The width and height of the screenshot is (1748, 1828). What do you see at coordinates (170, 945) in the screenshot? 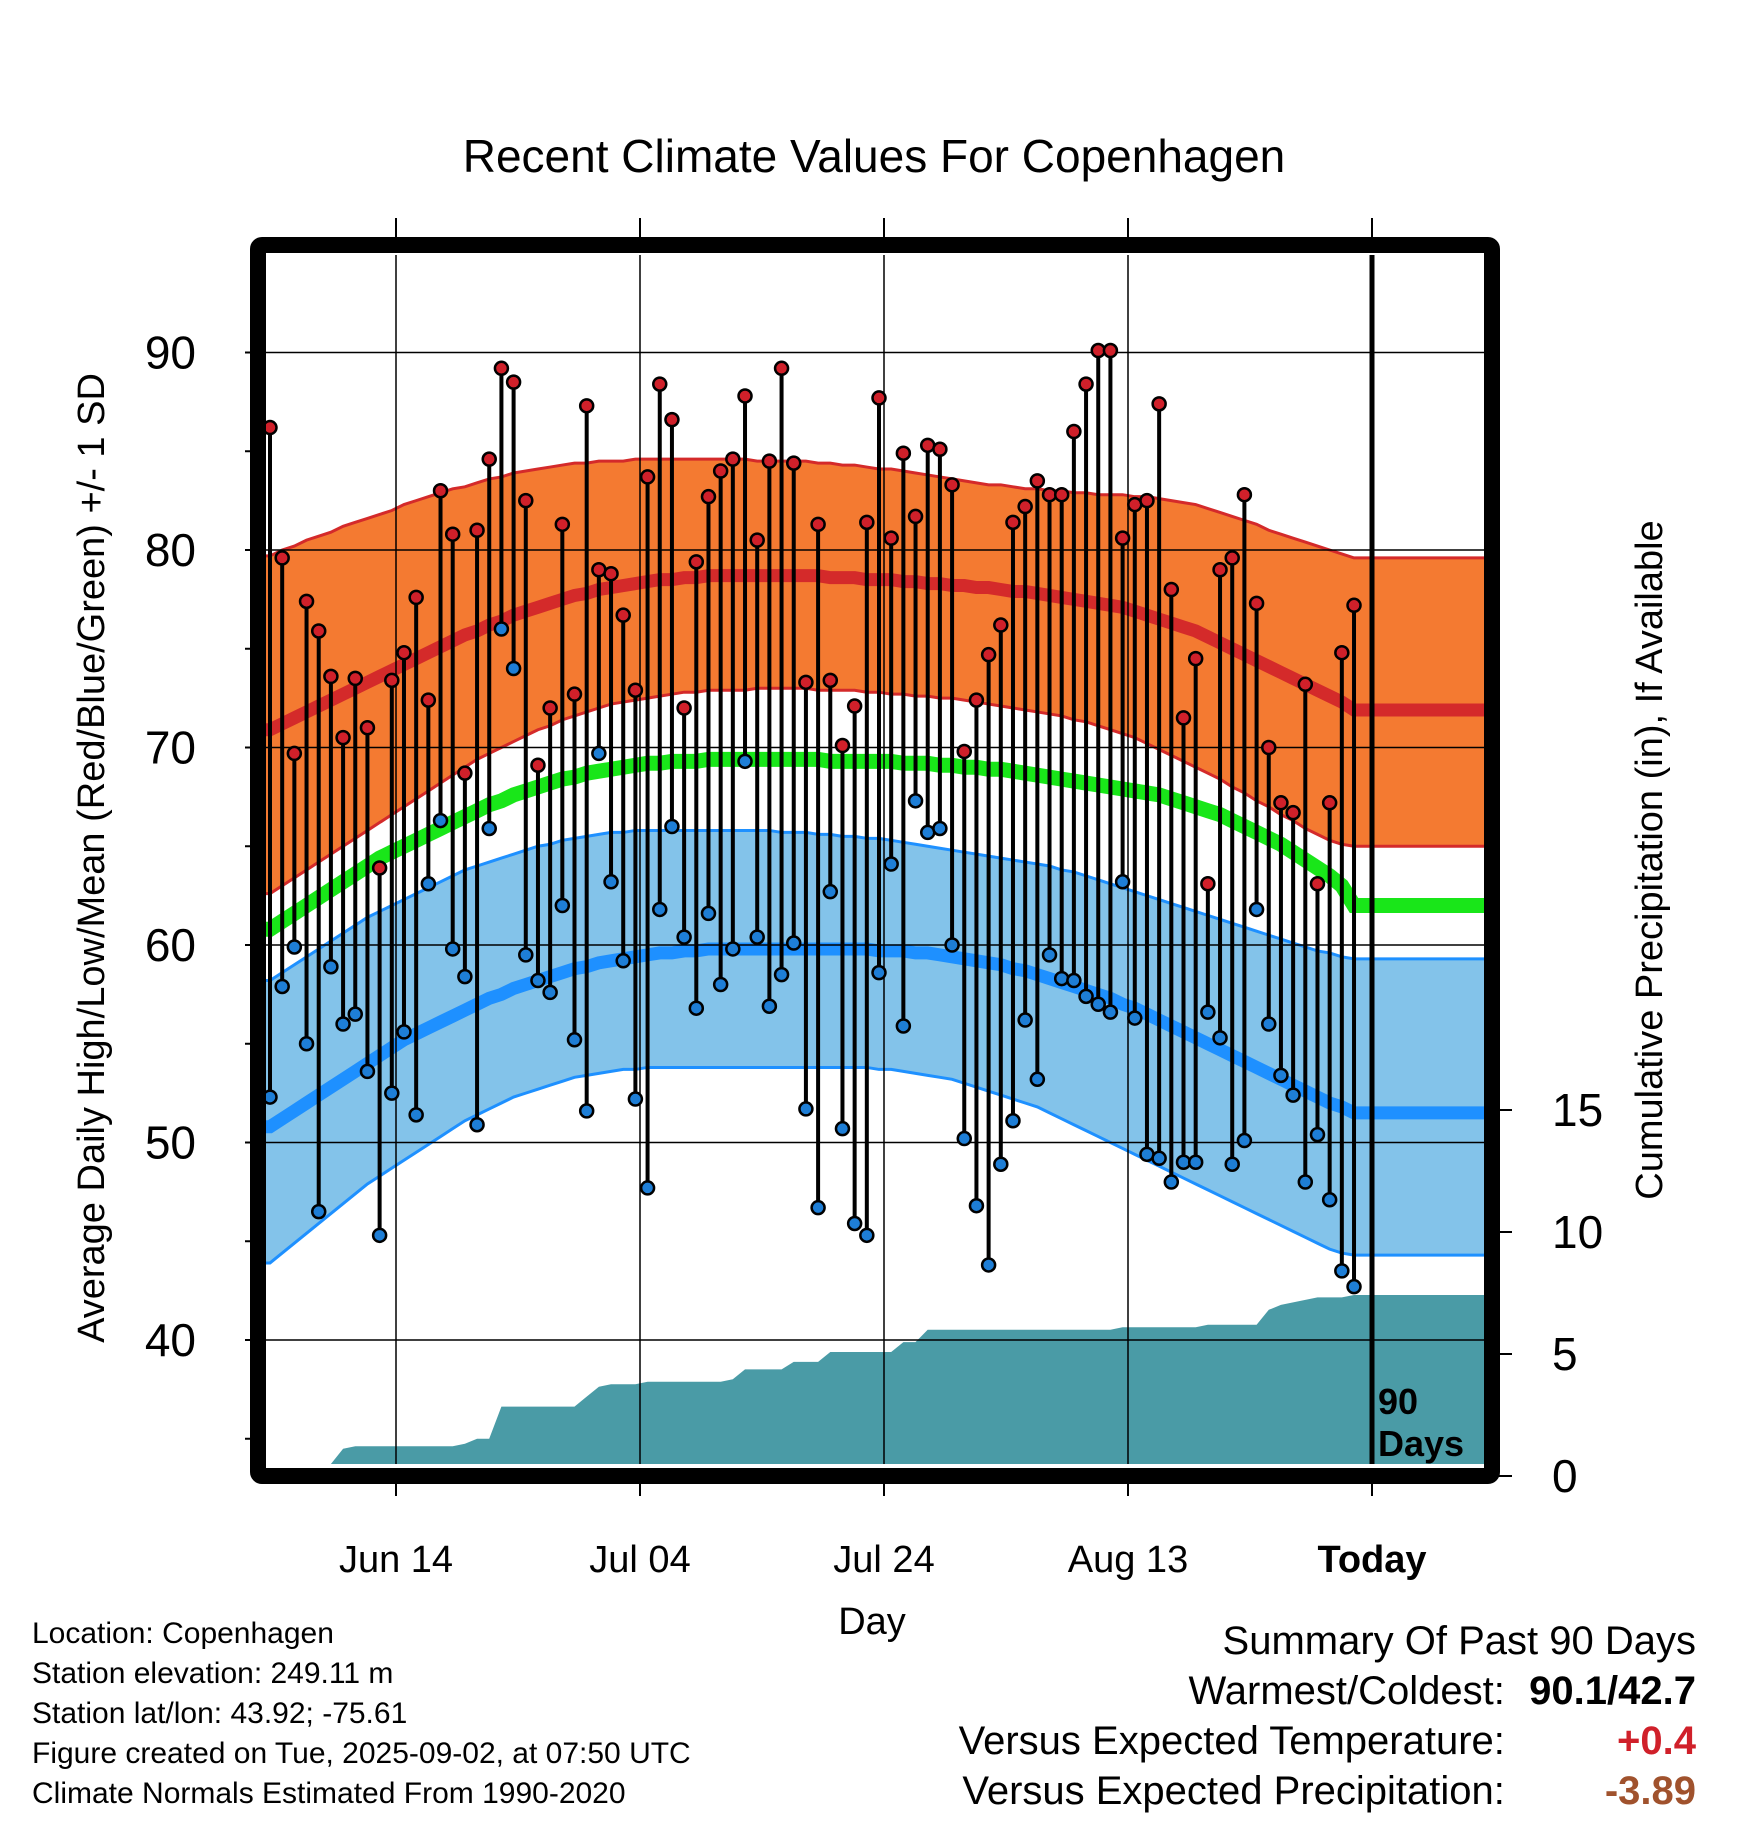
I see `y-tick-label: 60` at bounding box center [170, 945].